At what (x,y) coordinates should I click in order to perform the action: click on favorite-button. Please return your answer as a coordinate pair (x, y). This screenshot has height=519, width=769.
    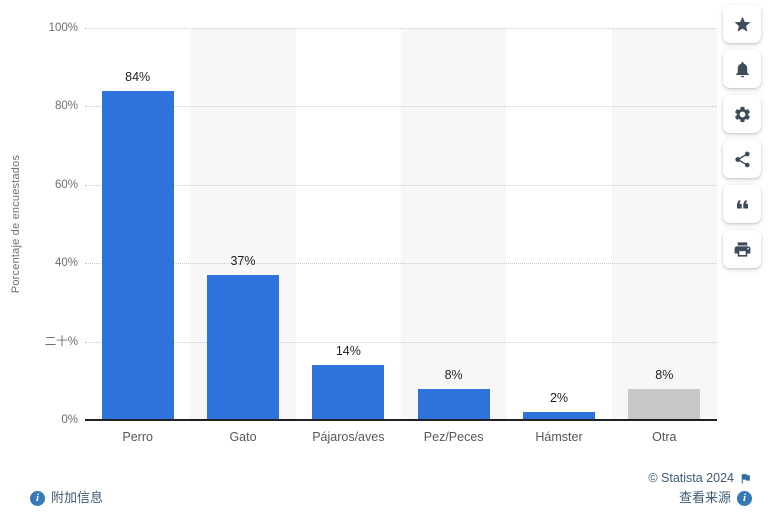
    Looking at the image, I should click on (742, 24).